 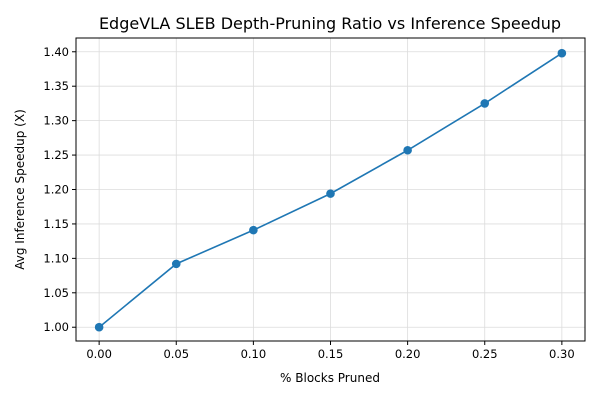 I want to click on x-tick-label: 0.05, so click(x=176, y=354).